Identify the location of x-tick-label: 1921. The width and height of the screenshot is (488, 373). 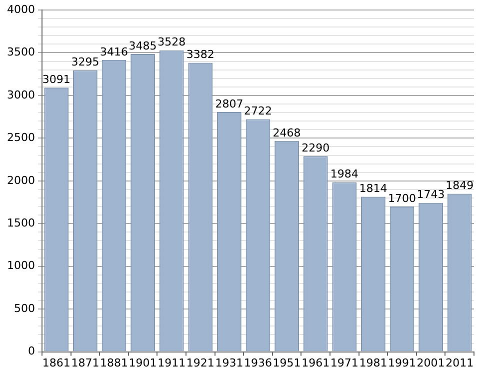
(200, 363).